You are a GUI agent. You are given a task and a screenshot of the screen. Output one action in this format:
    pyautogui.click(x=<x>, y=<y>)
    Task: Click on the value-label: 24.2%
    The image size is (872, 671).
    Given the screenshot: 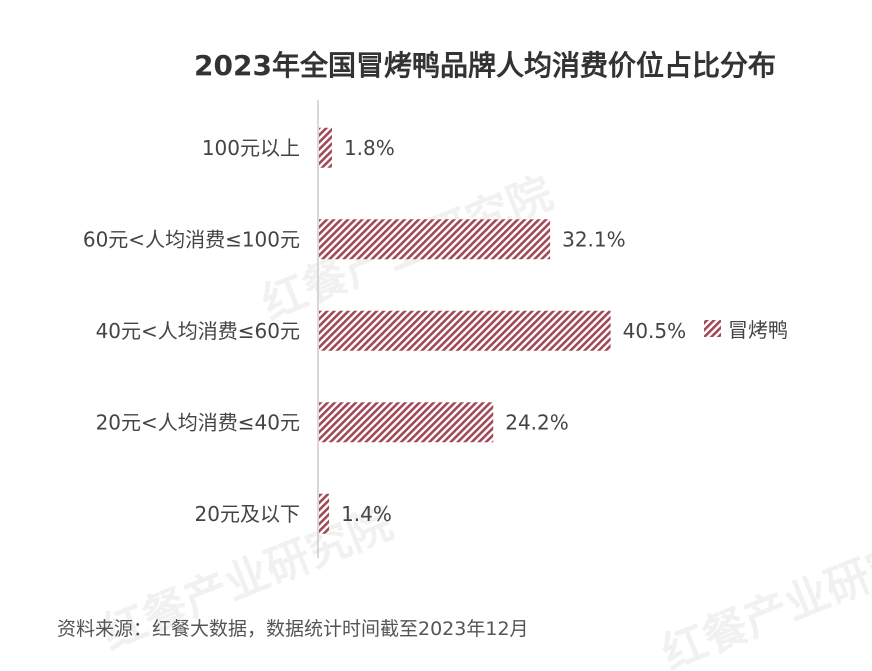 What is the action you would take?
    pyautogui.click(x=537, y=422)
    